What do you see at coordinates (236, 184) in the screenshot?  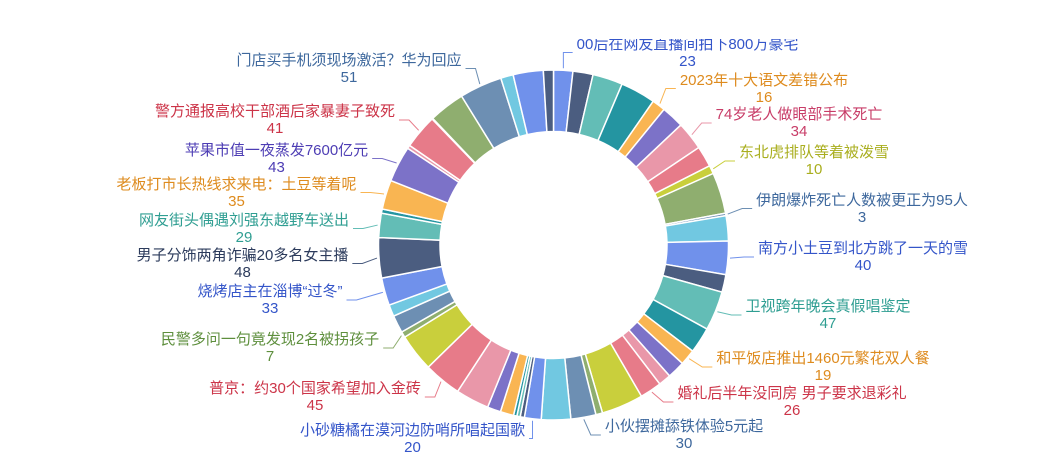 I see `slice-label-name: 老板打市长热线求来电：土豆等着呢` at bounding box center [236, 184].